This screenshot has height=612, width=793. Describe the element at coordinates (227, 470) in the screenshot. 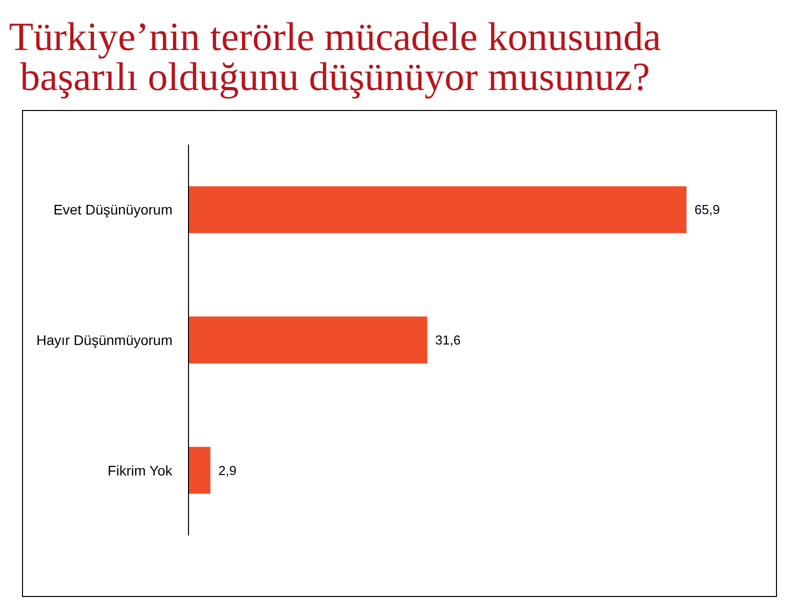

I see `data-label: 2,9` at that location.